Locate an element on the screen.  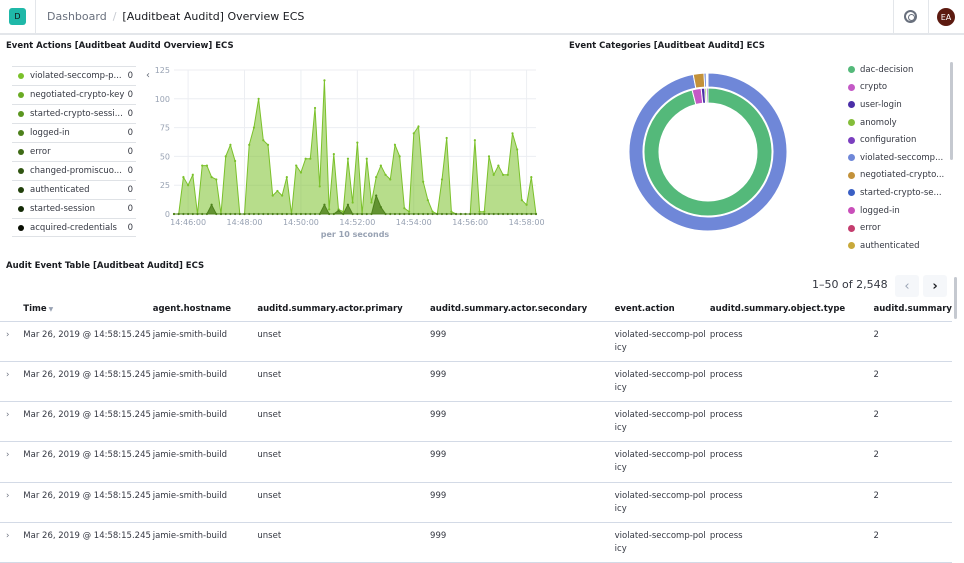
column-header: auditd.summary.object.type is located at coordinates (792, 309).